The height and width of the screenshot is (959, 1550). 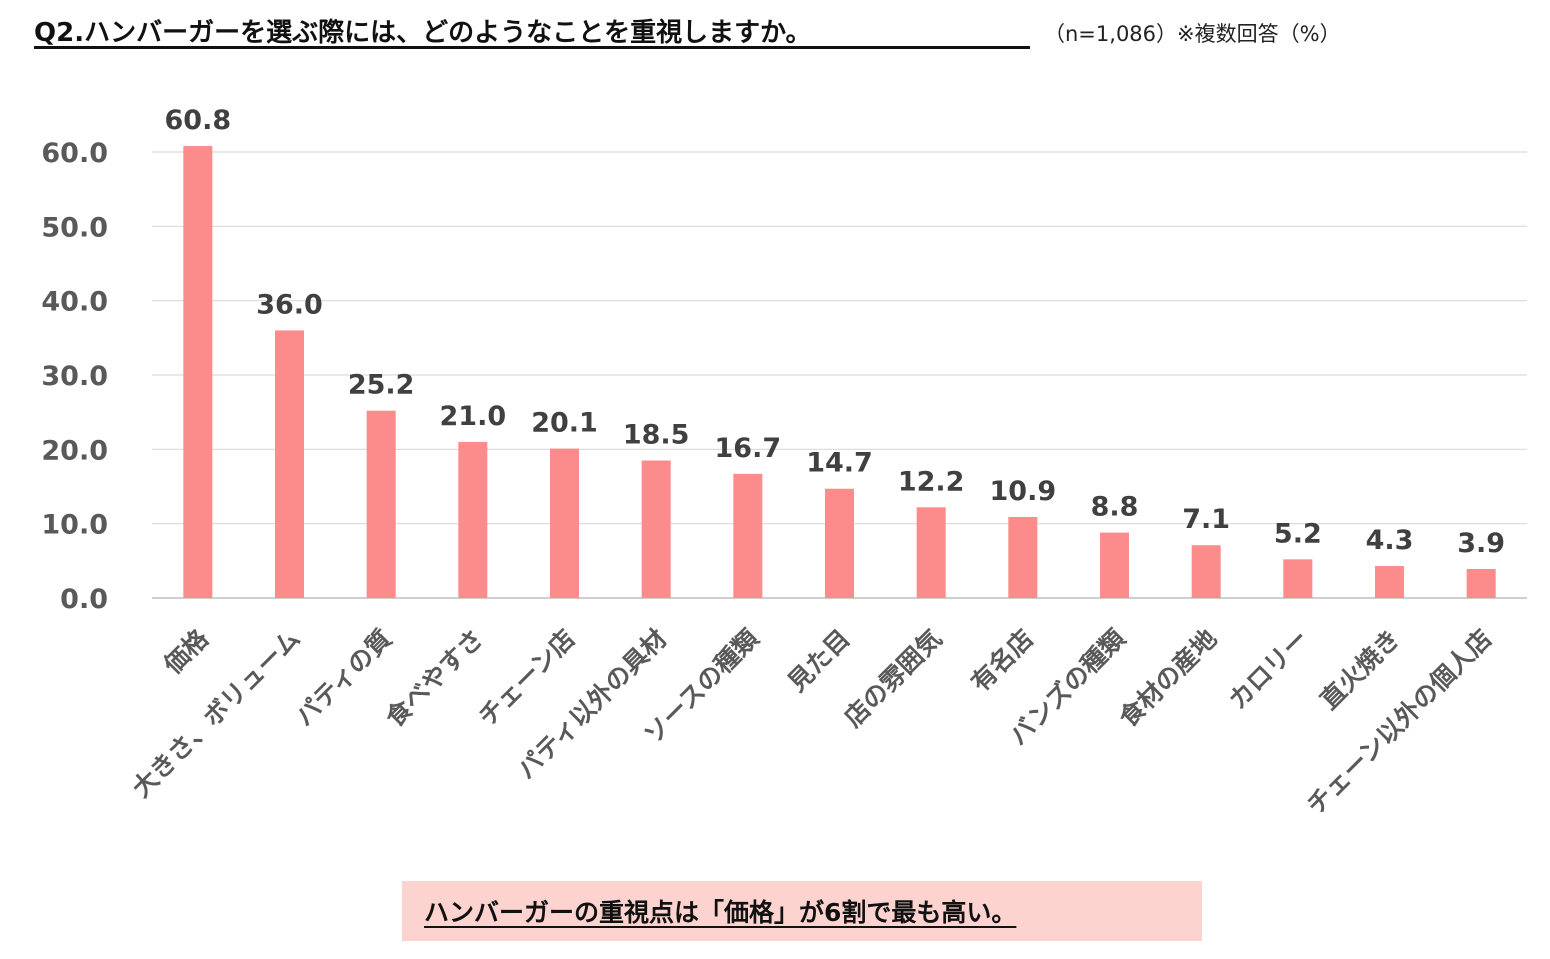 What do you see at coordinates (434, 678) in the screenshot?
I see `x-tick-label: 食べやすさ` at bounding box center [434, 678].